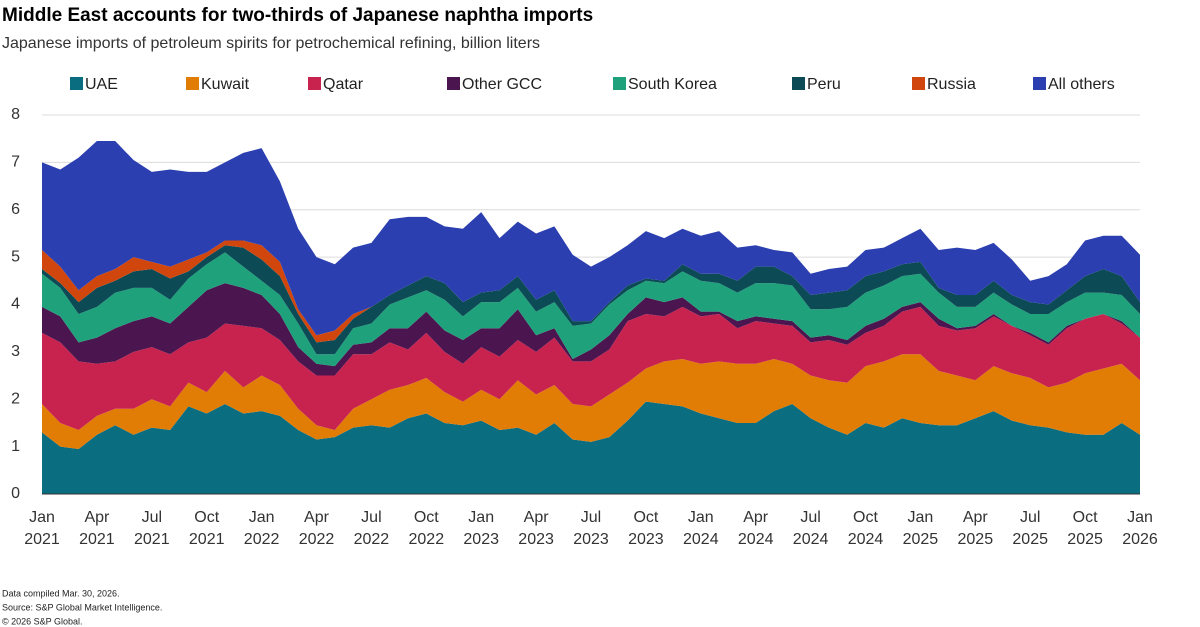 The image size is (1200, 627). What do you see at coordinates (1140, 528) in the screenshot?
I see `x-tick-label: Jan 2026` at bounding box center [1140, 528].